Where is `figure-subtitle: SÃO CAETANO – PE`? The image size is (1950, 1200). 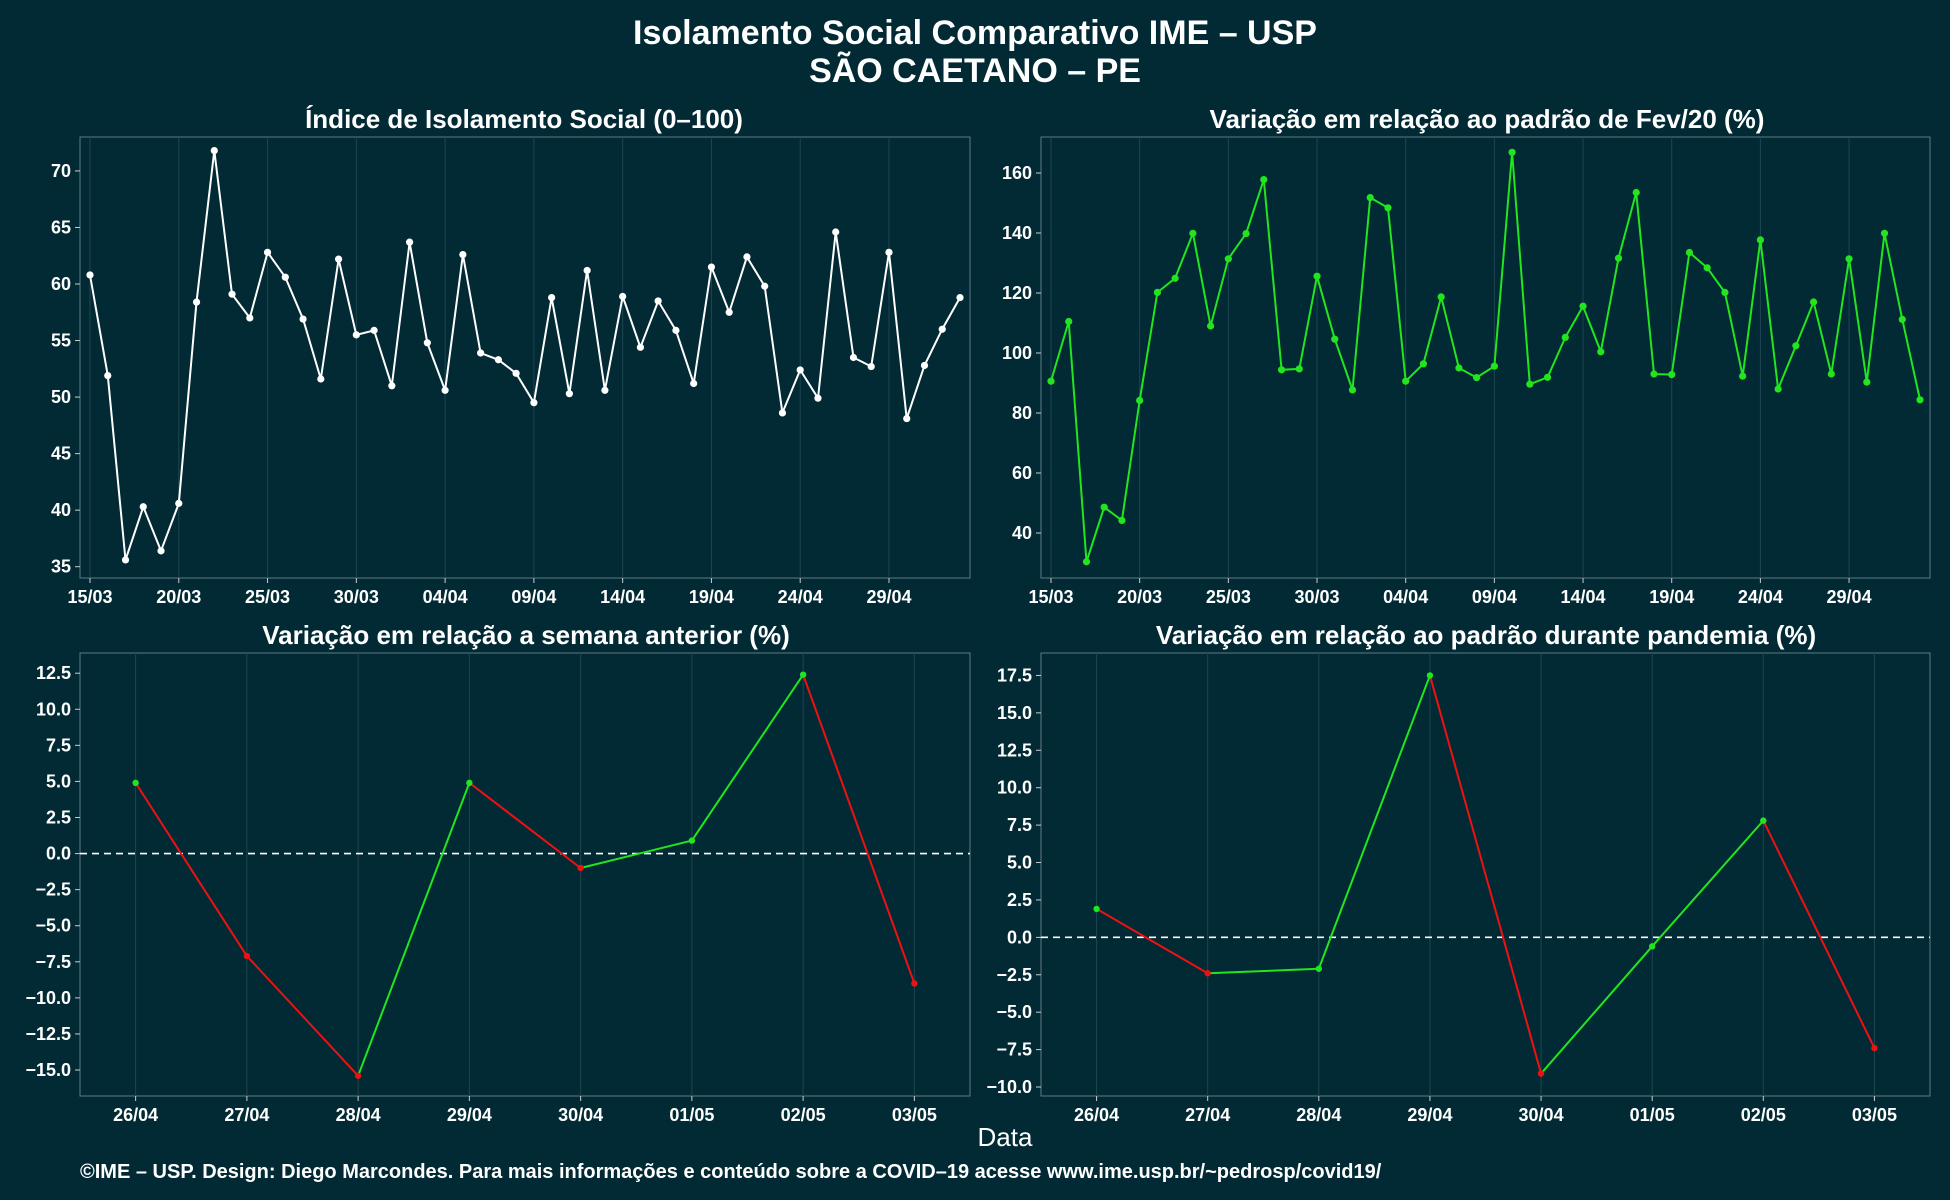 figure-subtitle: SÃO CAETANO – PE is located at coordinates (975, 71).